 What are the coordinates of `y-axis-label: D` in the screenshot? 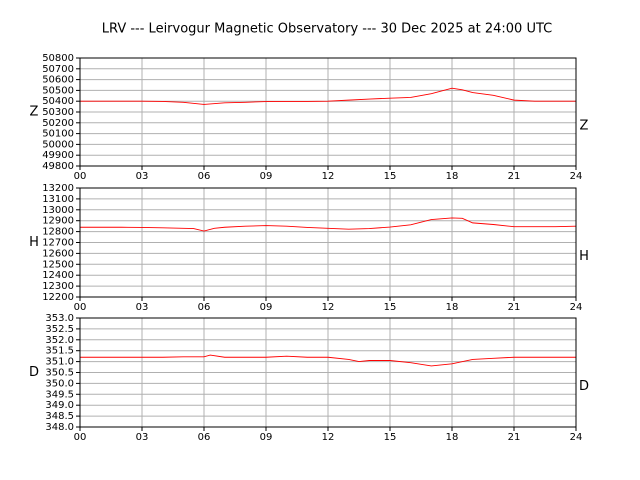 It's located at (34, 372).